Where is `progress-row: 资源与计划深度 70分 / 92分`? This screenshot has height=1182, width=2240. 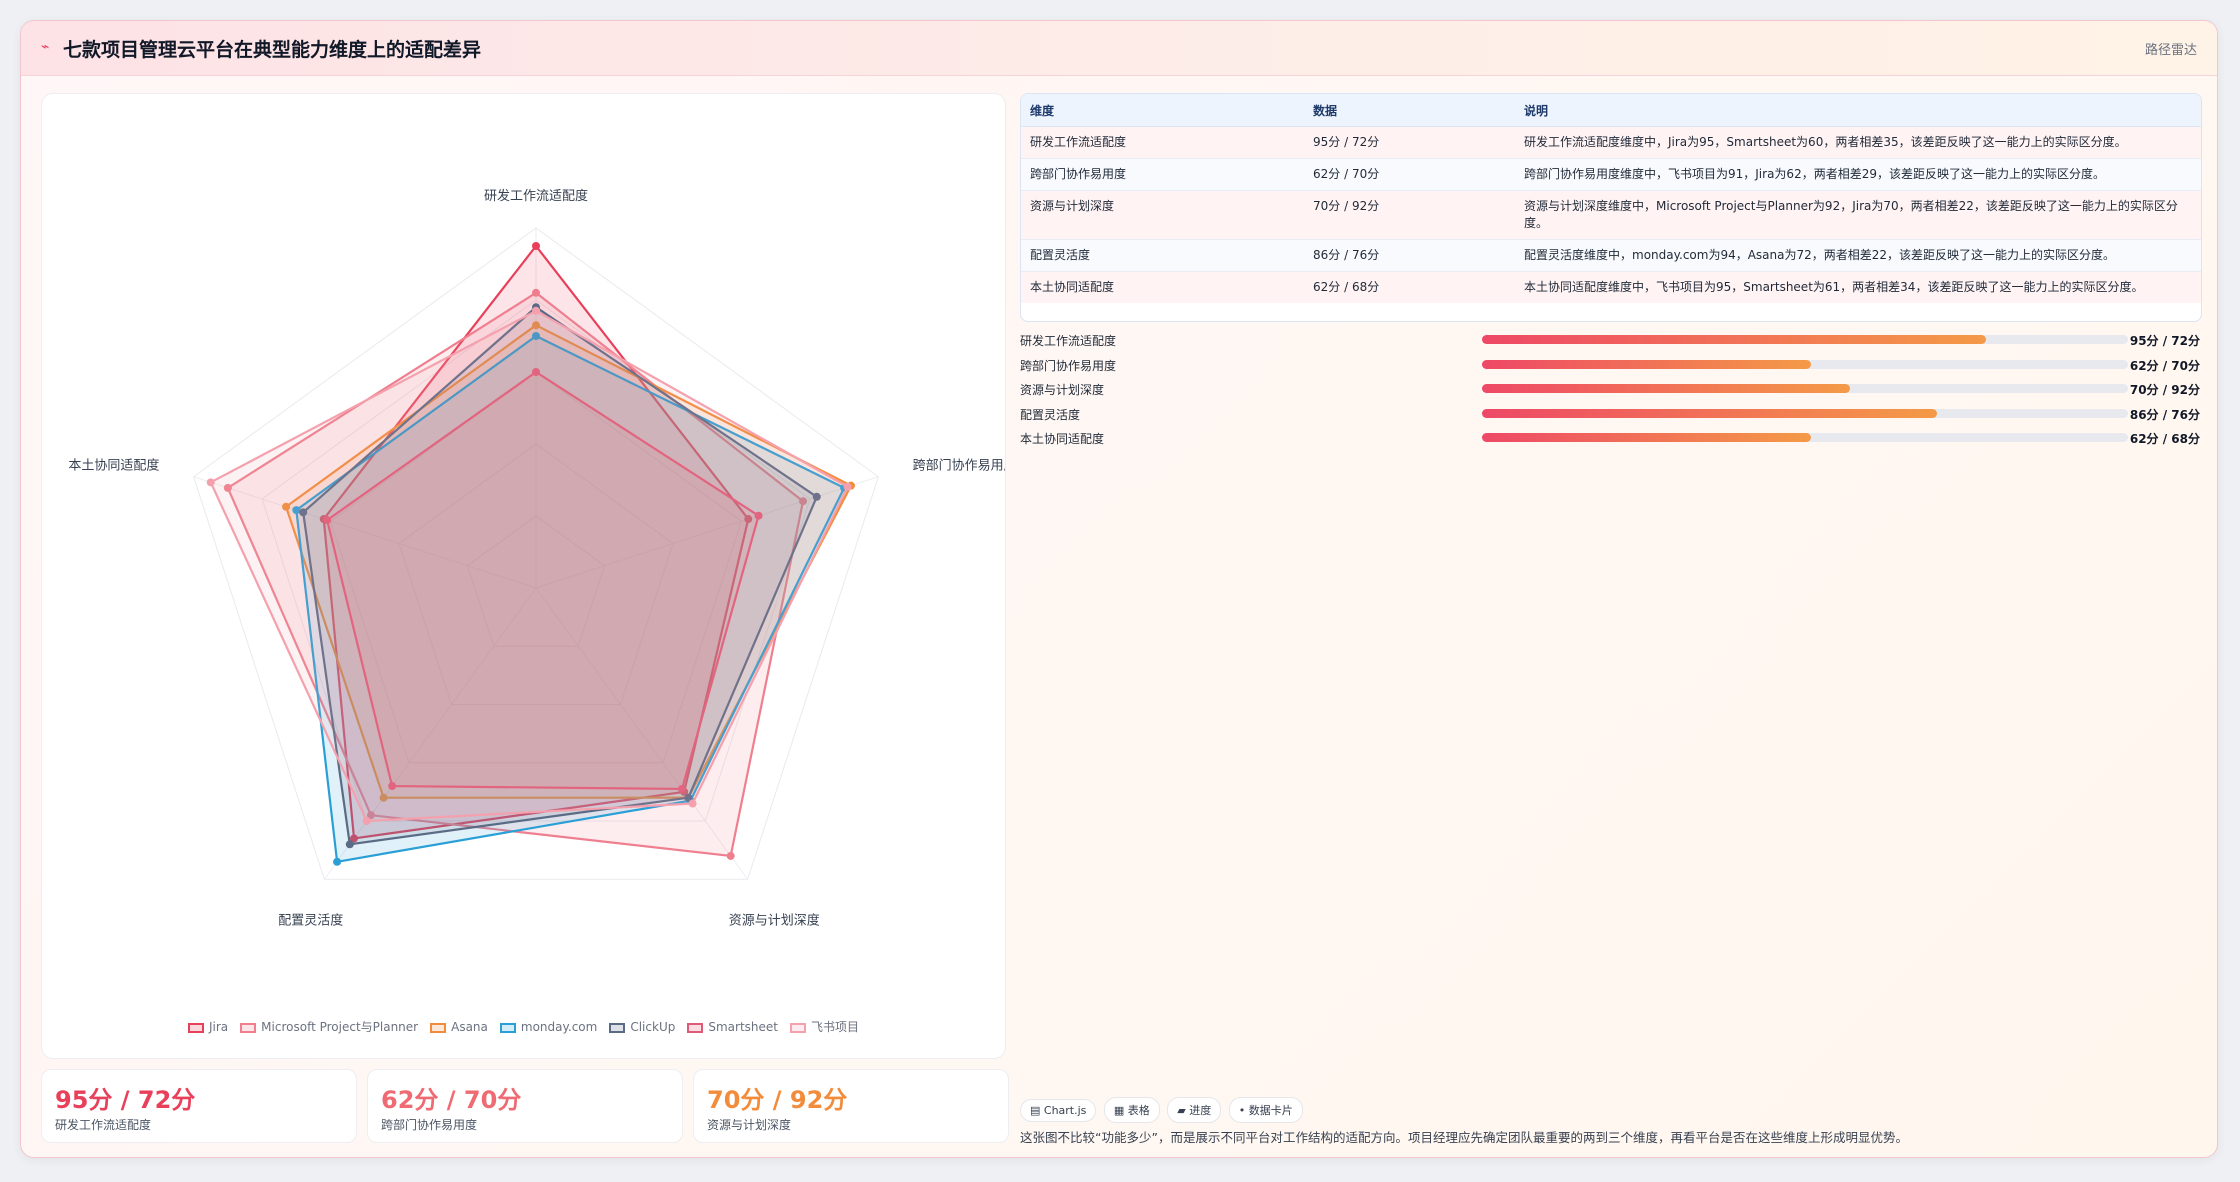 progress-row: 资源与计划深度 70分 / 92分 is located at coordinates (1610, 390).